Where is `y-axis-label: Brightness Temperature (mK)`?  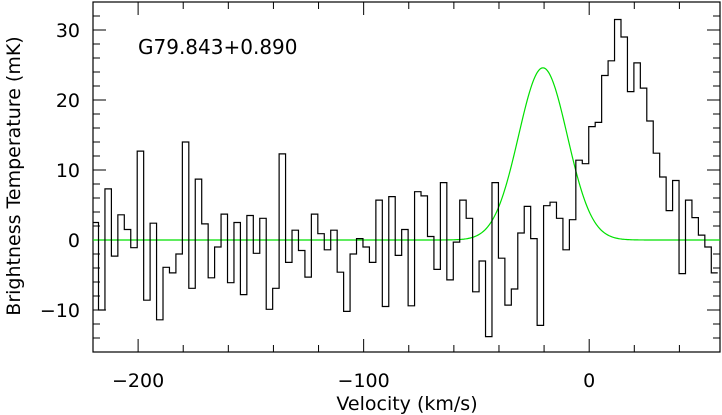
y-axis-label: Brightness Temperature (mK) is located at coordinates (14, 175).